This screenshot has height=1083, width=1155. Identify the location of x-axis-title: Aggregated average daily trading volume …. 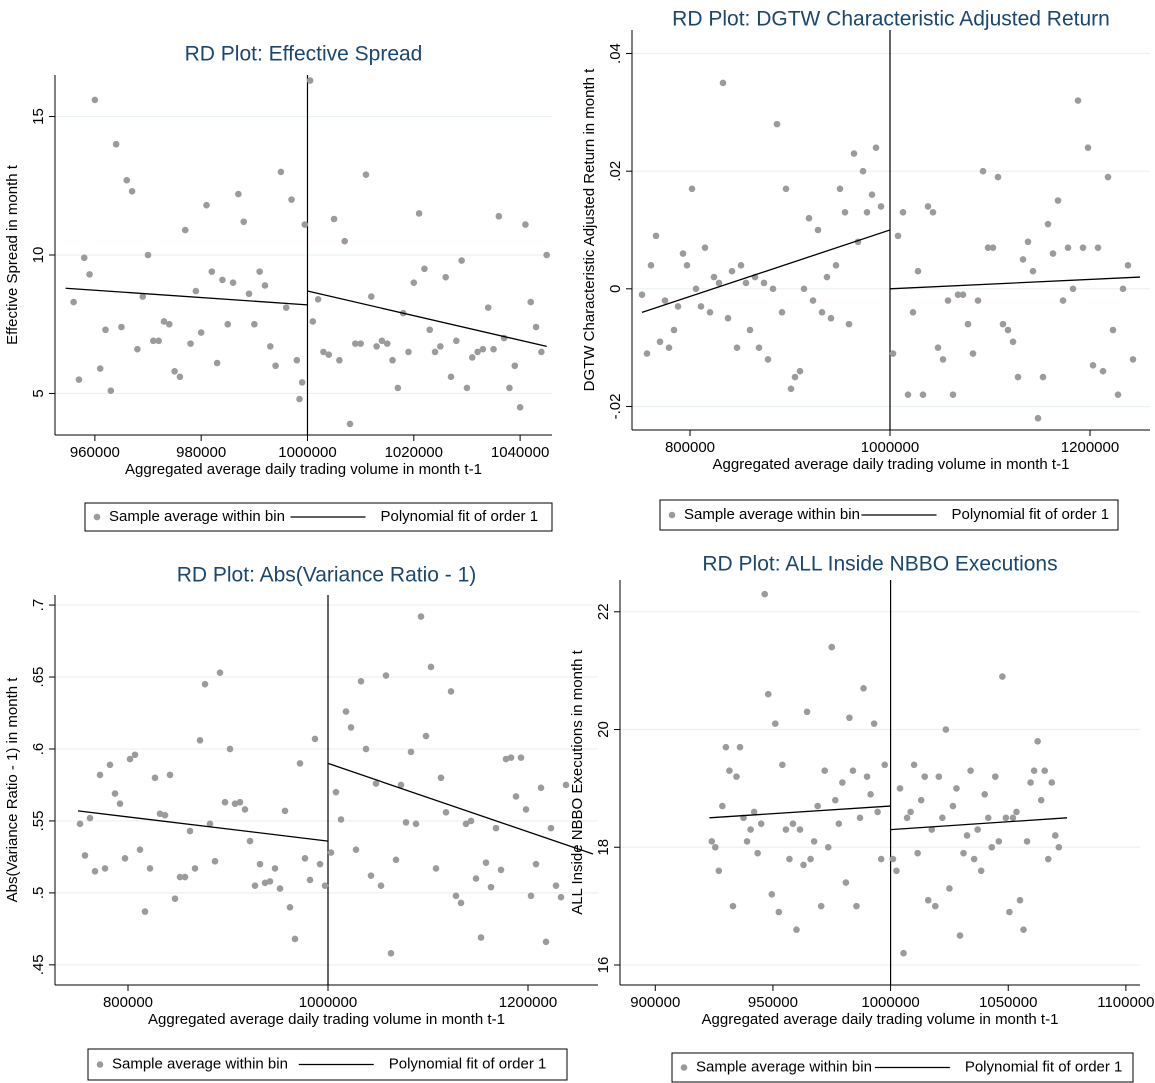
(303, 469).